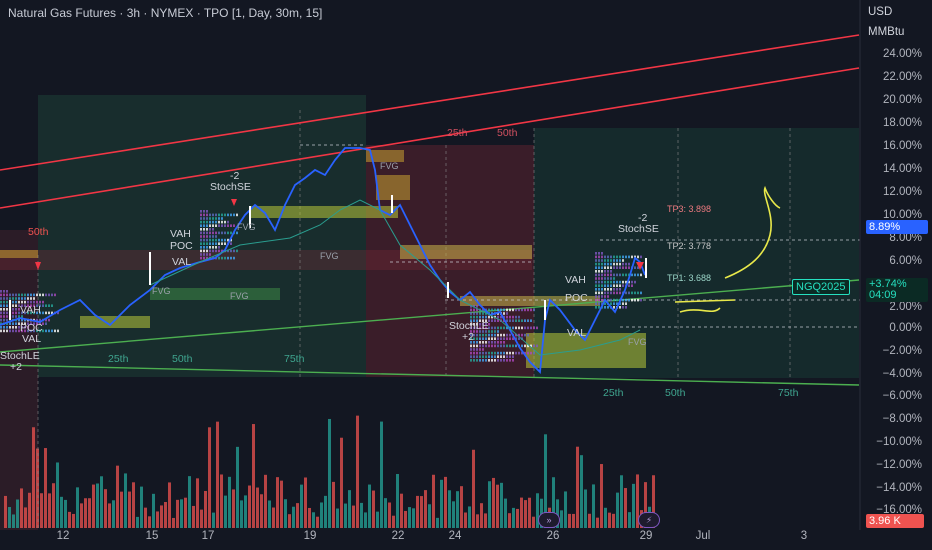  I want to click on currency-selector: USD, so click(880, 12).